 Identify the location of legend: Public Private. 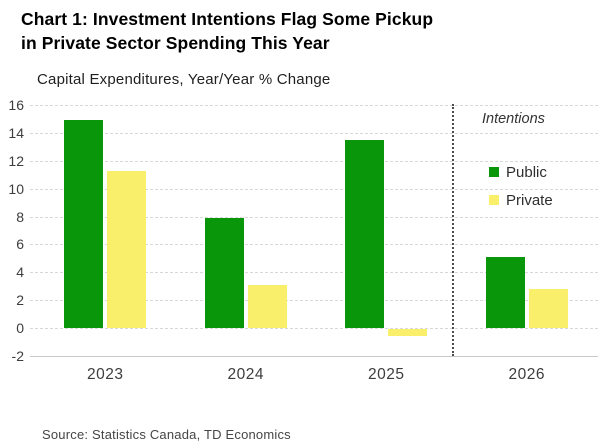
(521, 192).